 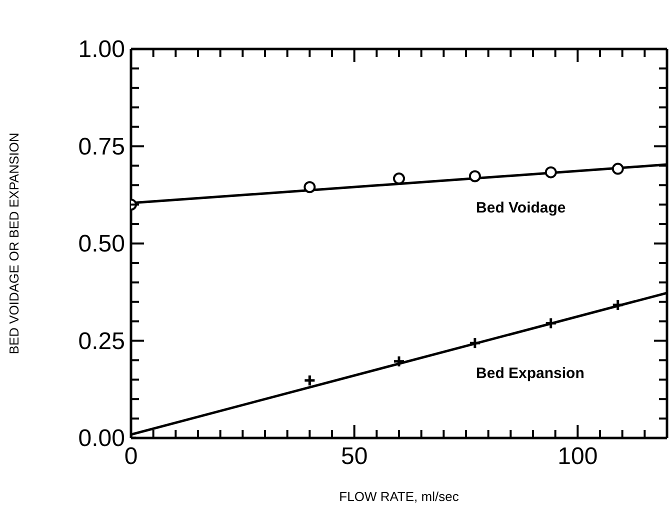 What do you see at coordinates (101, 438) in the screenshot?
I see `y-tick-label: 0.00` at bounding box center [101, 438].